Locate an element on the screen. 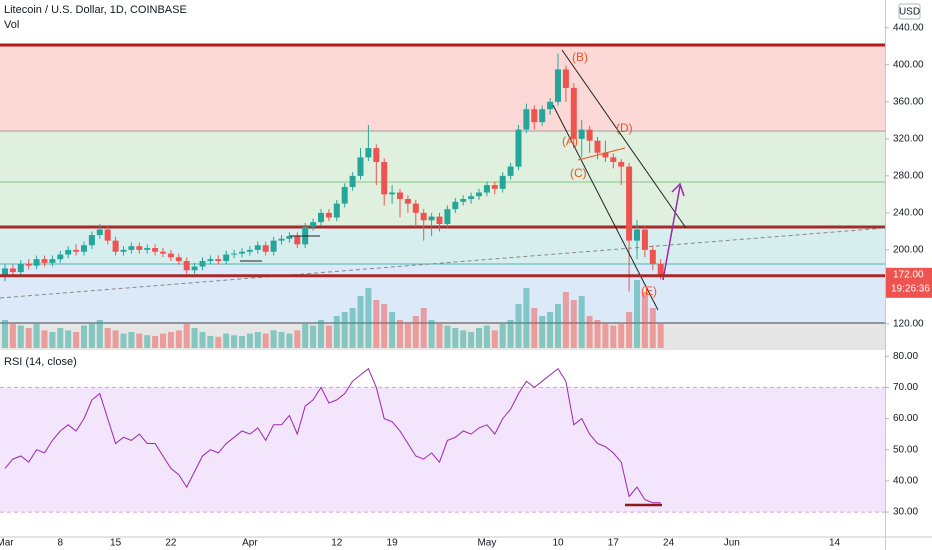 The image size is (932, 550). annotation: (A) is located at coordinates (570, 141).